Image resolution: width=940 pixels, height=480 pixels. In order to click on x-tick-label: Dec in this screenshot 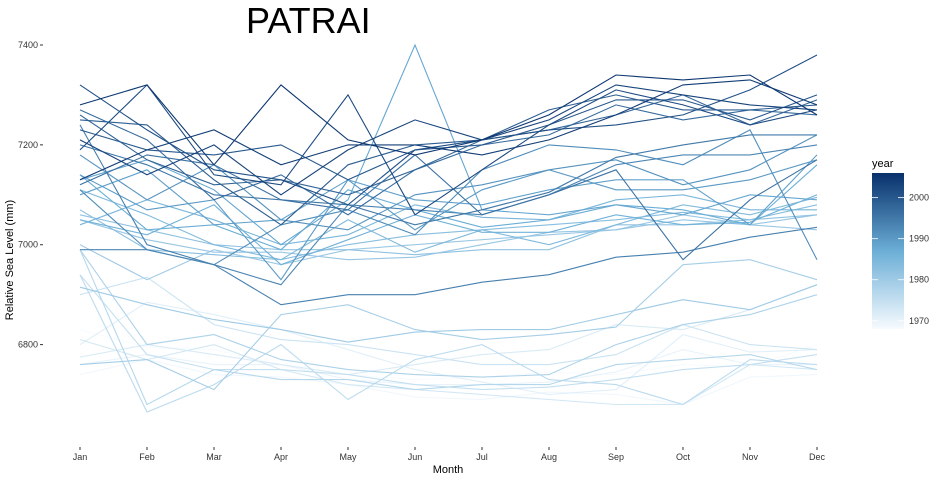, I will do `click(817, 457)`.